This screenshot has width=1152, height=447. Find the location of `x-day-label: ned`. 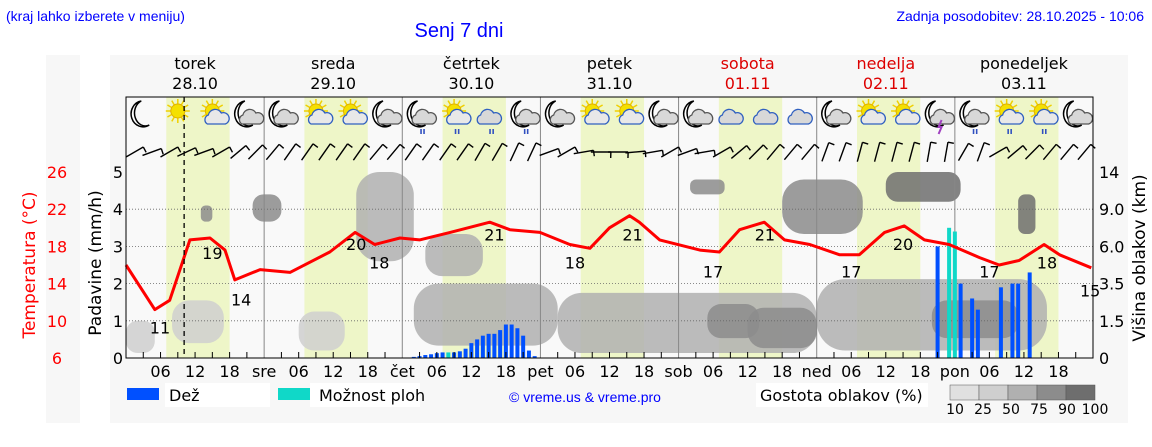

x-day-label: ned is located at coordinates (817, 371).